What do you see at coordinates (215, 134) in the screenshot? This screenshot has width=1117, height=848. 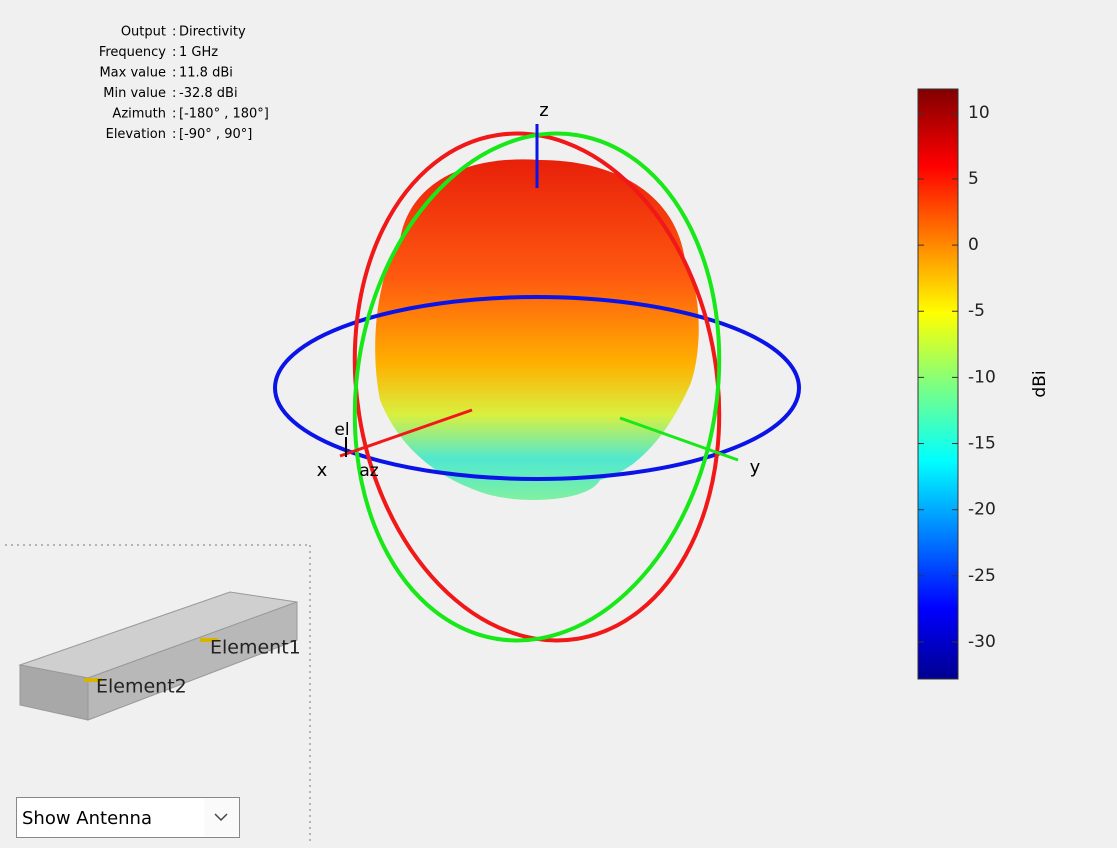 I see `info-value: [-90° , 90°]` at bounding box center [215, 134].